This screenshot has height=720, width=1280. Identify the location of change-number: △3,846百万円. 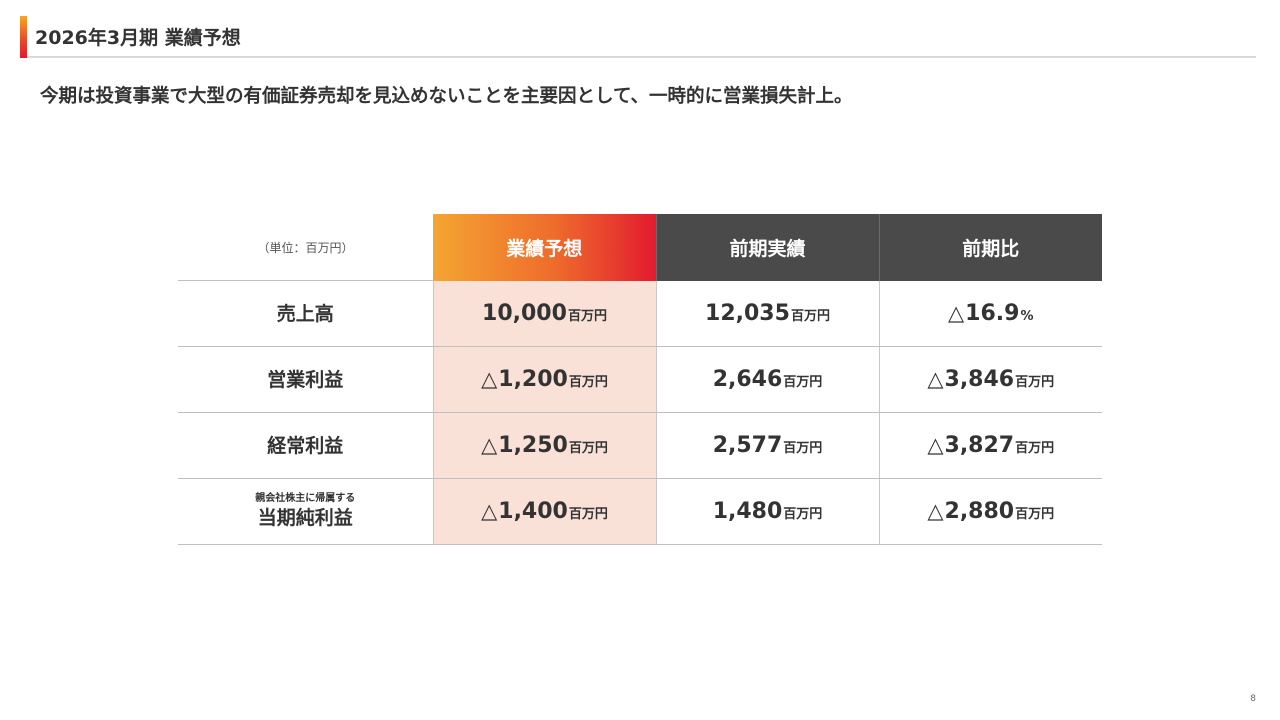
(990, 379).